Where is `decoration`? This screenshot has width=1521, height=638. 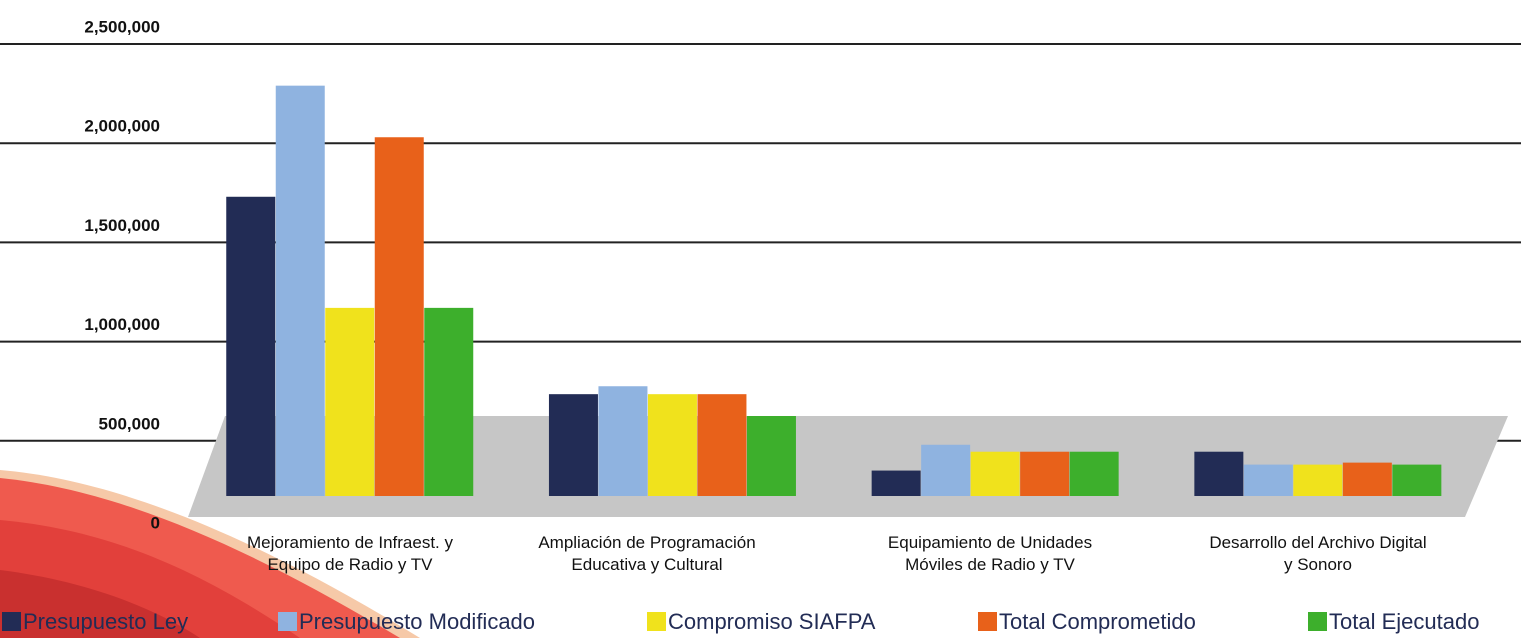
decoration is located at coordinates (210, 554).